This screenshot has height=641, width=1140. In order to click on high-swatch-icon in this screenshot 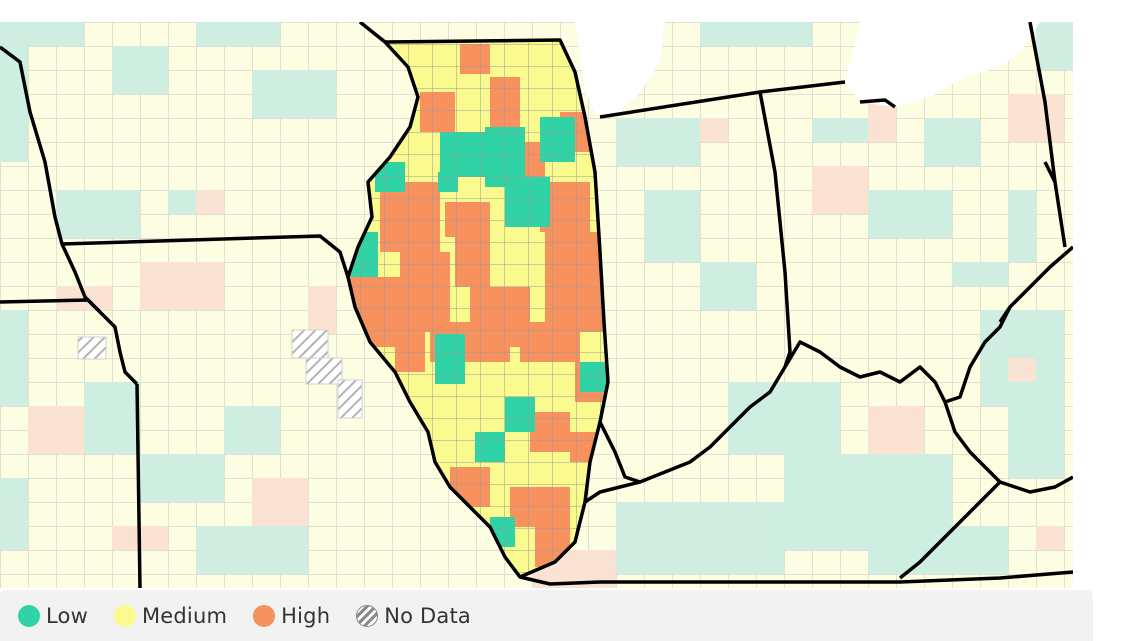, I will do `click(264, 615)`.